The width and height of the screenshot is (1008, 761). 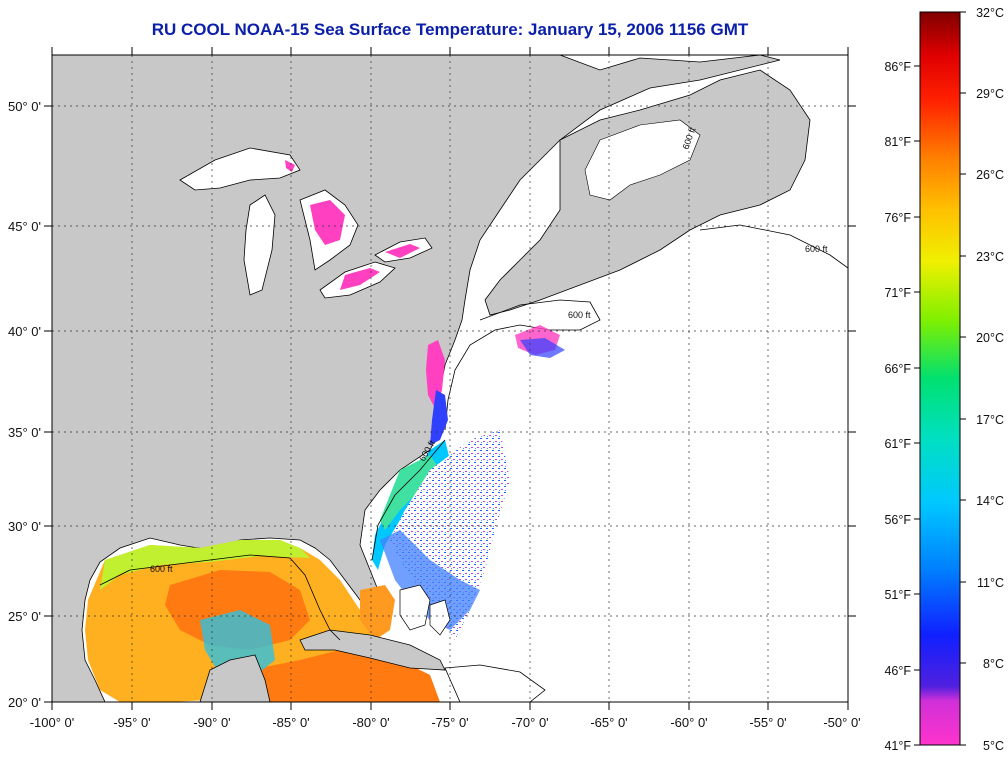 I want to click on sst-florida-bay, so click(x=377, y=612).